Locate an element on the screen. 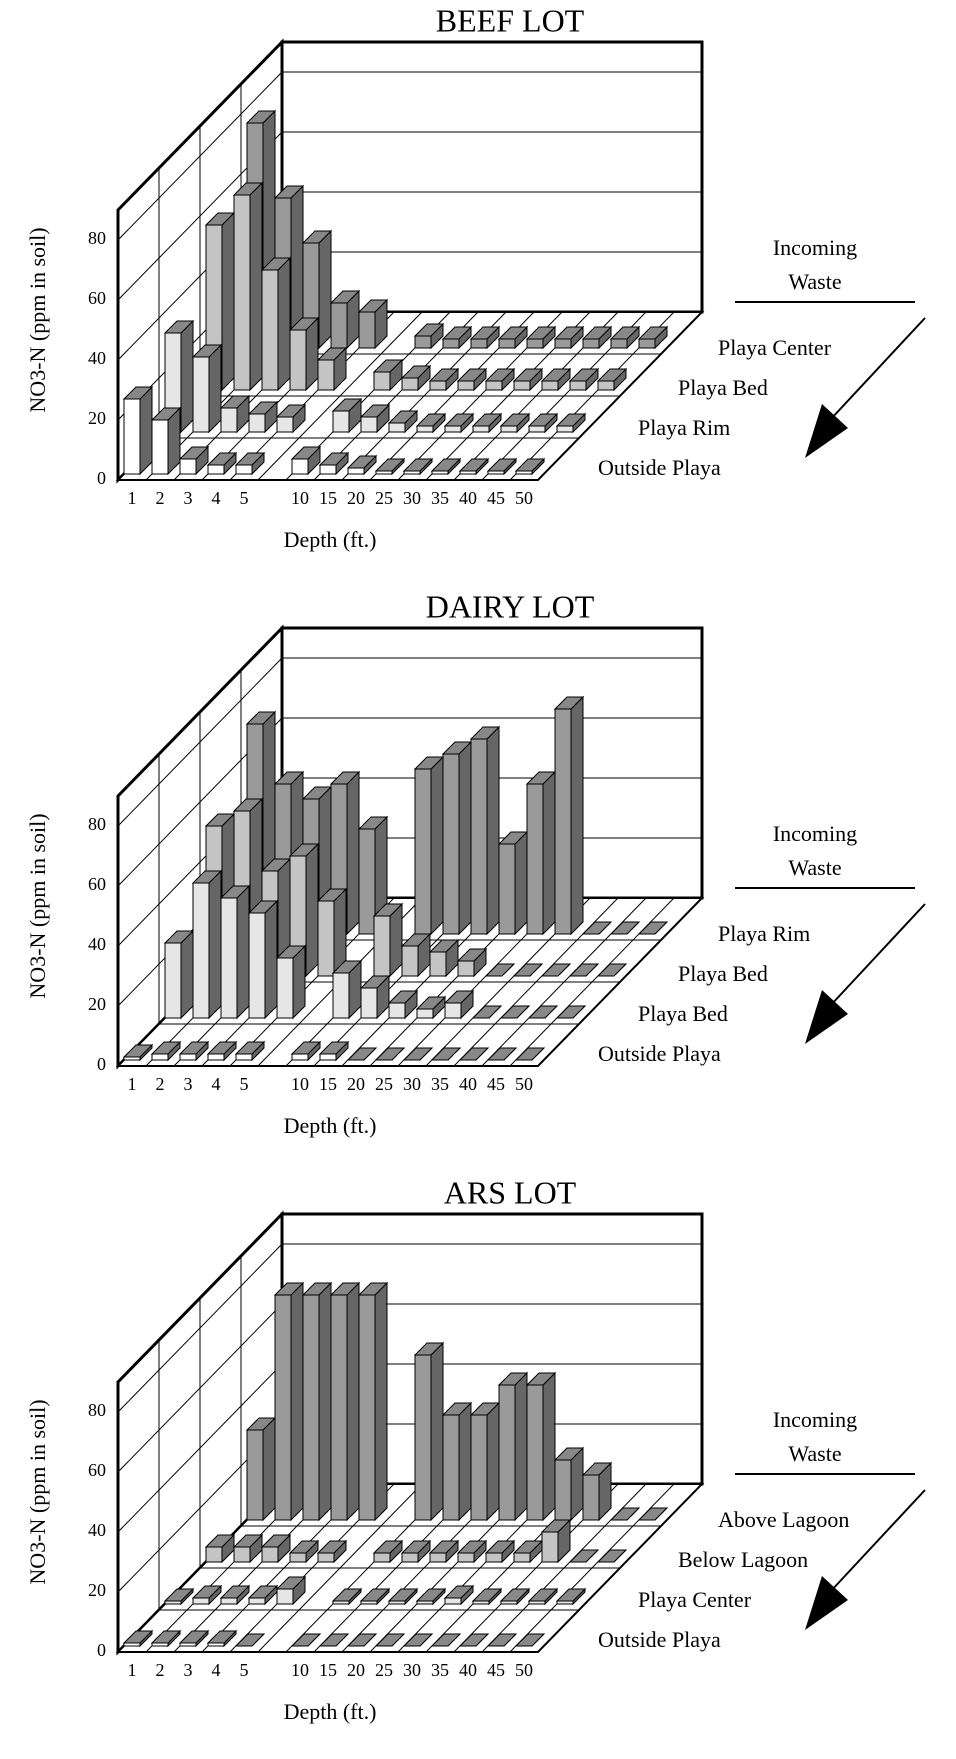 This screenshot has height=1759, width=956. x-tick-label: 35 is located at coordinates (440, 498).